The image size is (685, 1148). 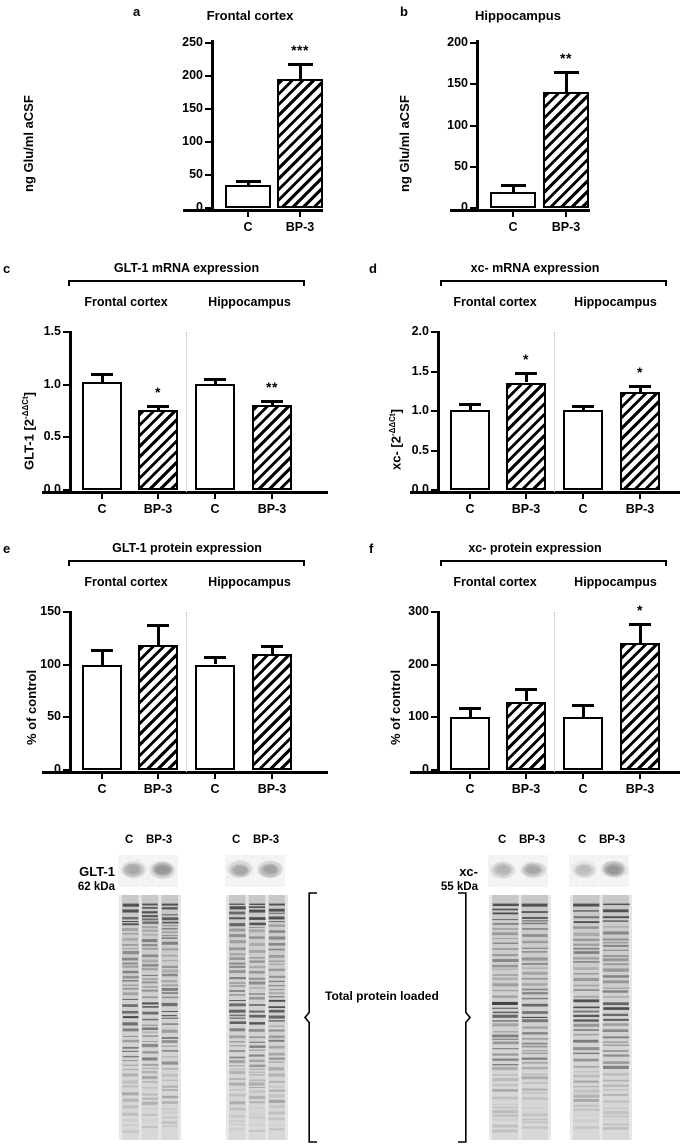 What do you see at coordinates (554, 412) in the screenshot?
I see `panel-d-group-divider` at bounding box center [554, 412].